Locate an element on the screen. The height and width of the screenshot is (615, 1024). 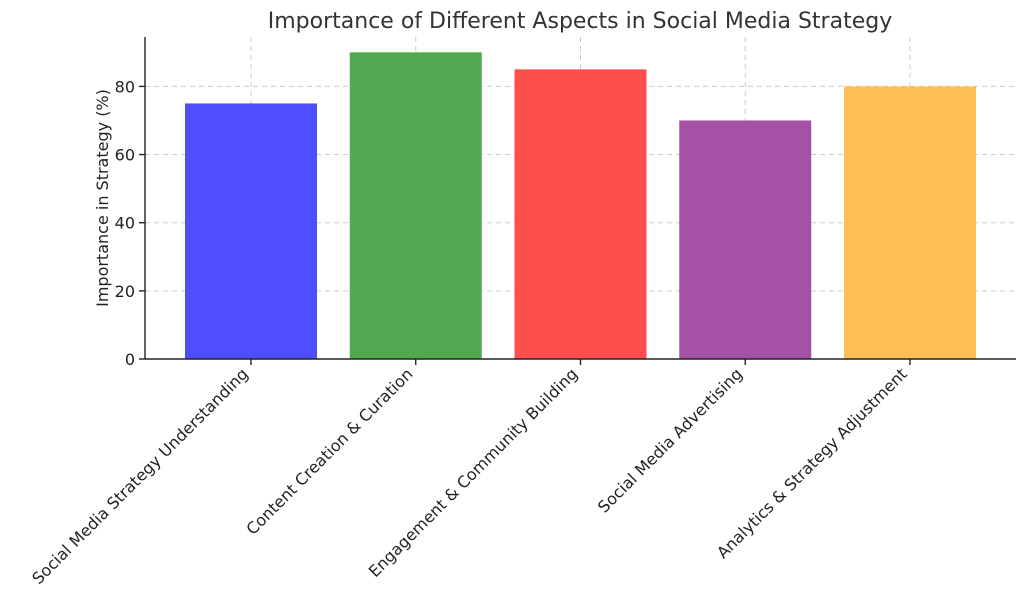
y-tick-label: 0 is located at coordinates (130, 359).